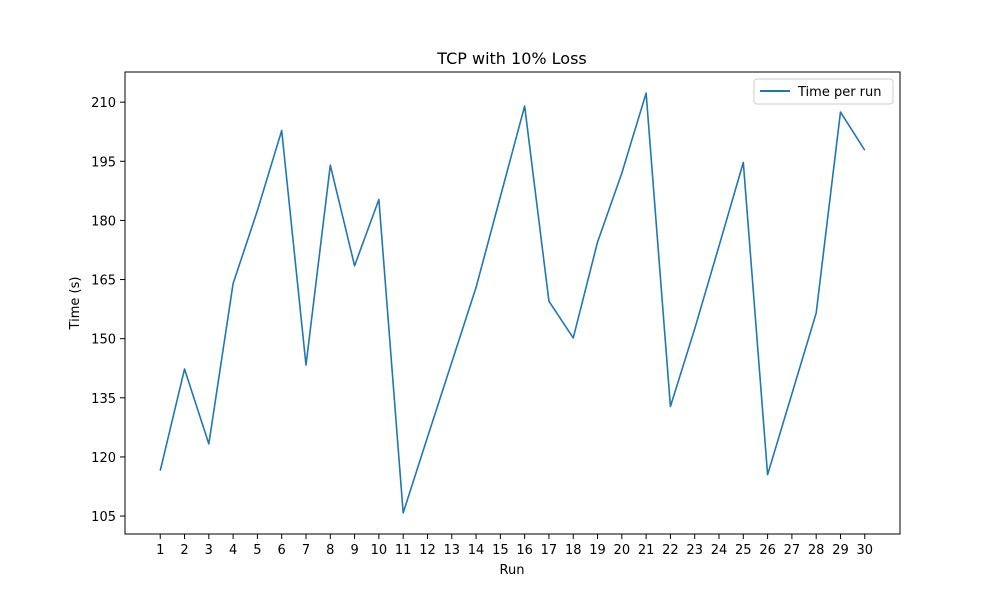 The width and height of the screenshot is (1000, 600). Describe the element at coordinates (306, 550) in the screenshot. I see `x-tick-label: 7` at that location.